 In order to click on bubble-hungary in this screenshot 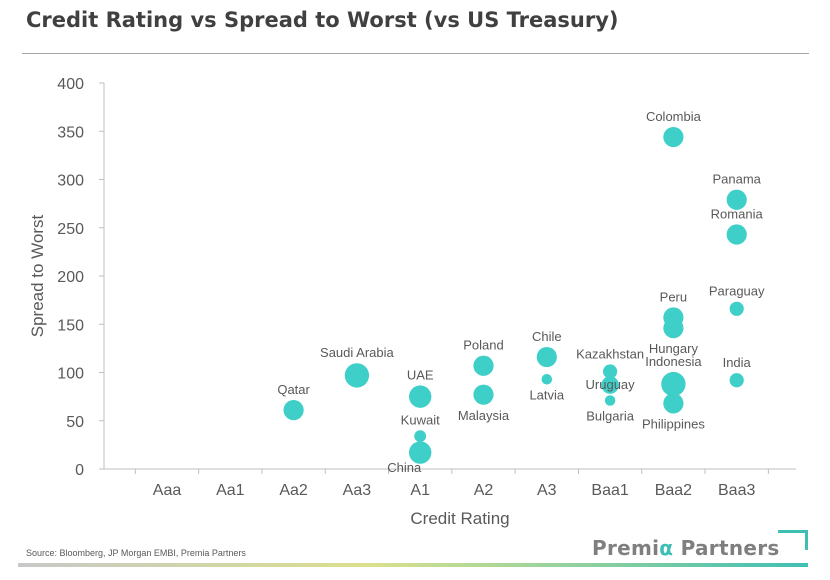, I will do `click(673, 328)`.